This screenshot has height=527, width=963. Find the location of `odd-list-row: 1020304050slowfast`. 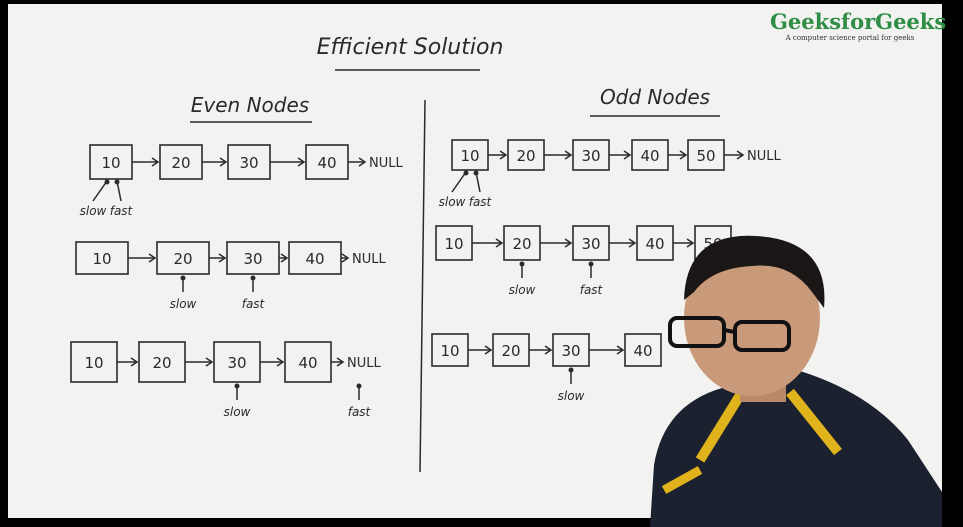

odd-list-row: 1020304050slowfast is located at coordinates (583, 261).